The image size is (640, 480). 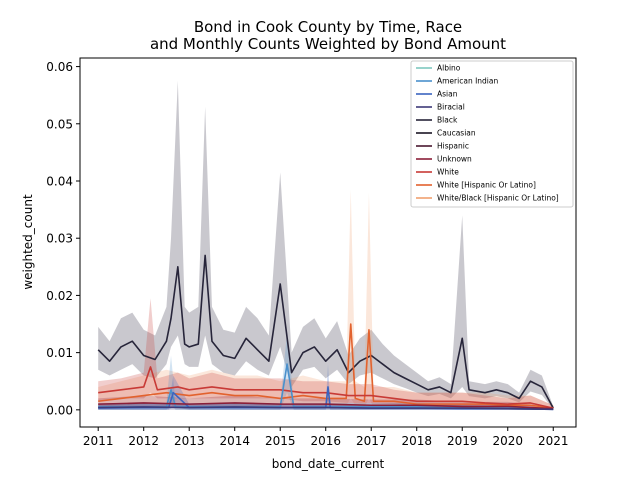 I want to click on y-tick-label: 0.02, so click(x=59, y=296).